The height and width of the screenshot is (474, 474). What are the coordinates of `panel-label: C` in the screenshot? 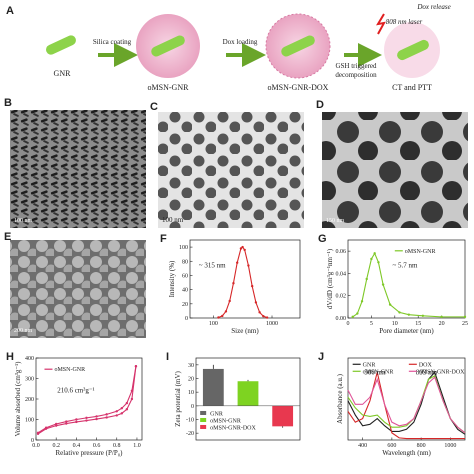 It's located at (154, 107).